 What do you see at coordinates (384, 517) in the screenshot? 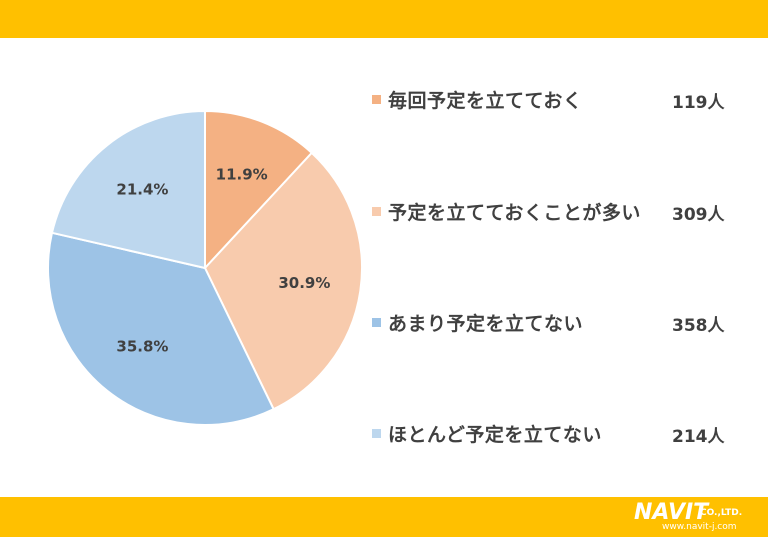
I see `bottom-banner` at bounding box center [384, 517].